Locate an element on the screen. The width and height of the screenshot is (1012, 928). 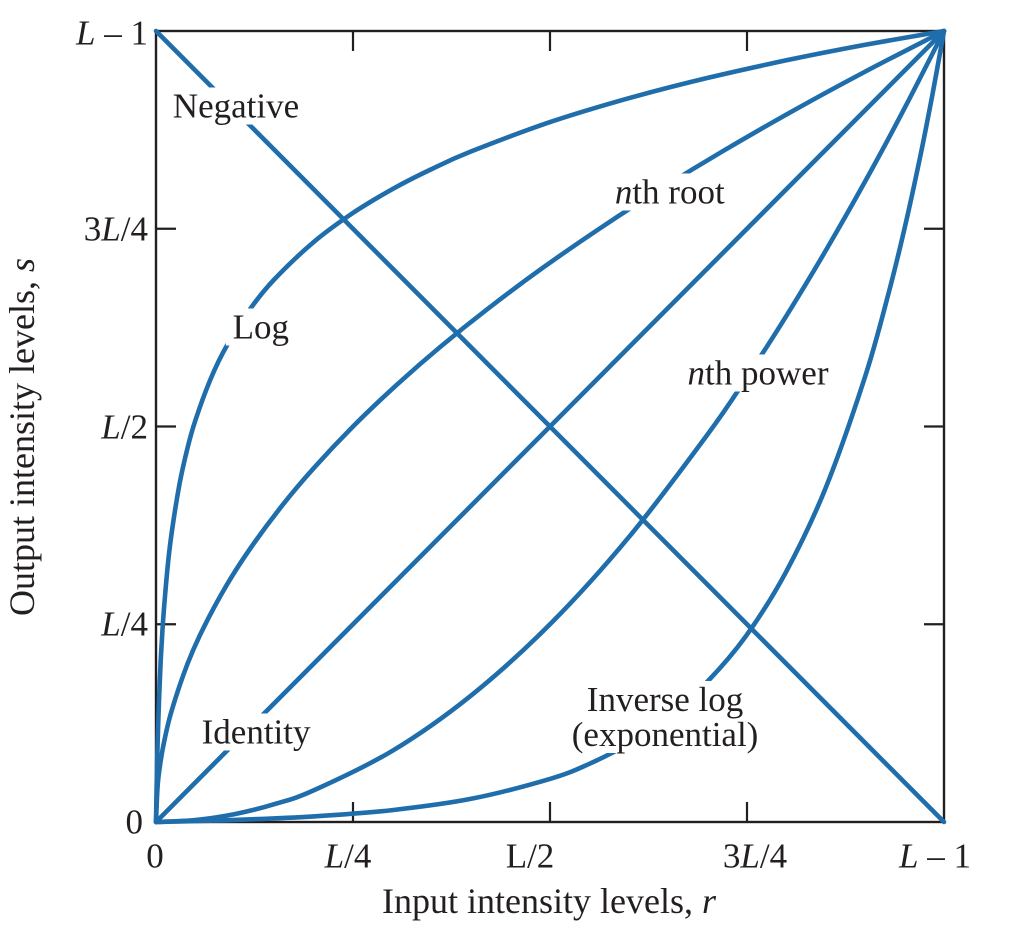
y-tick-label-2: L/2 is located at coordinates (124, 426).